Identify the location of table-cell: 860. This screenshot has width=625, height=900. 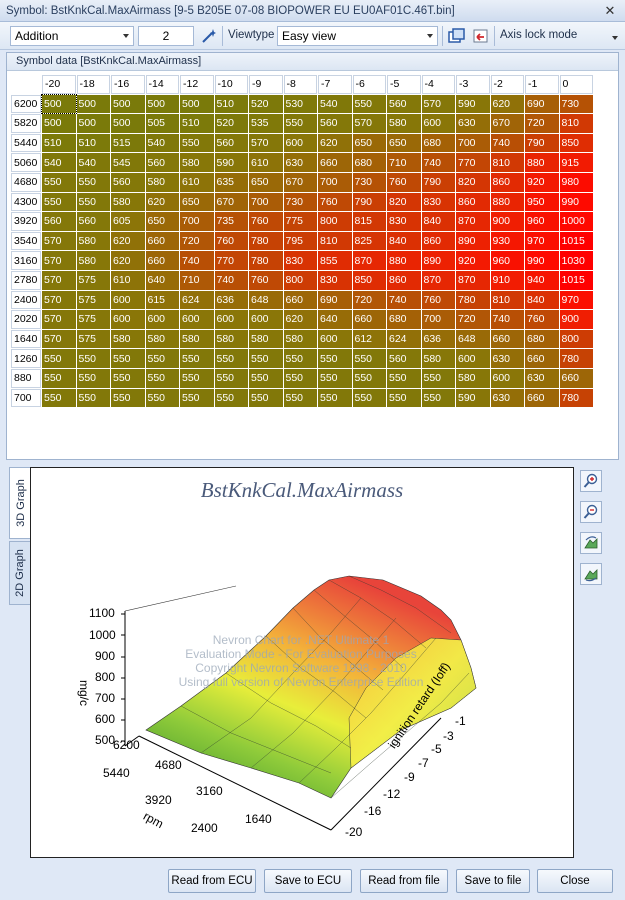
(473, 202).